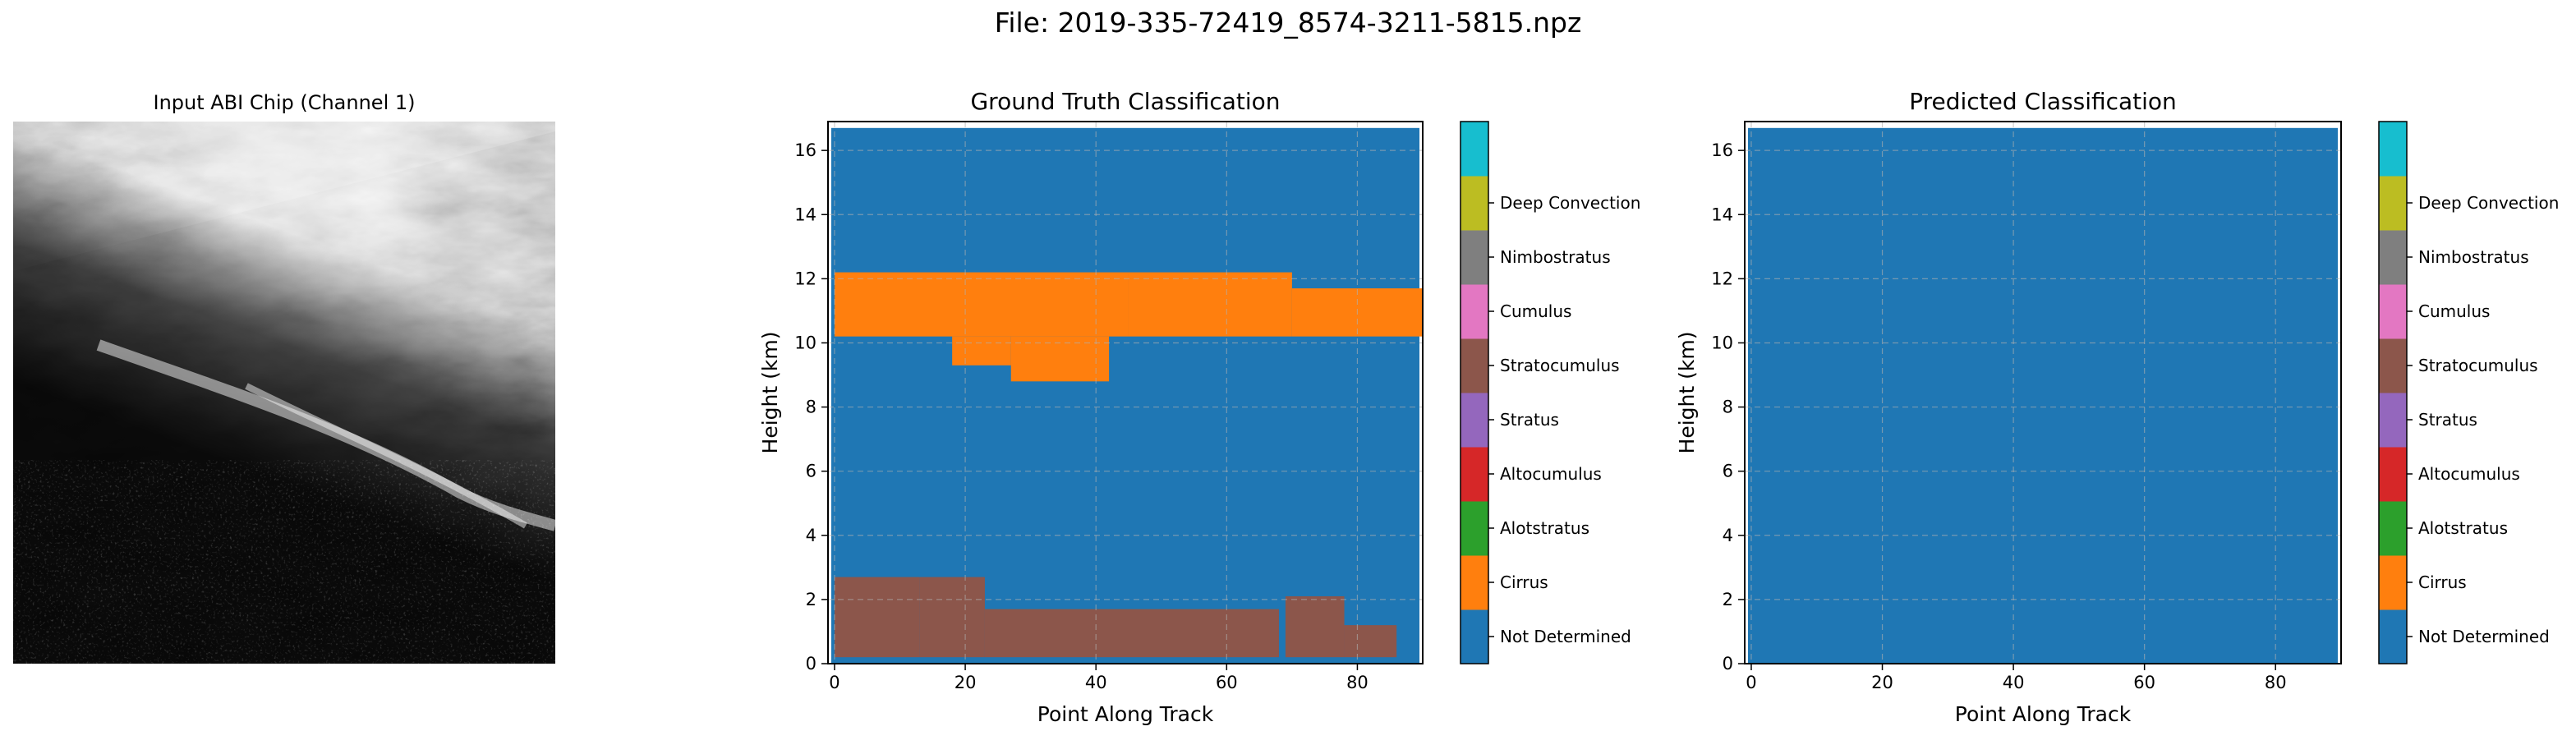 This screenshot has width=2576, height=731. I want to click on pred-ytick-label-14: 14, so click(1722, 214).